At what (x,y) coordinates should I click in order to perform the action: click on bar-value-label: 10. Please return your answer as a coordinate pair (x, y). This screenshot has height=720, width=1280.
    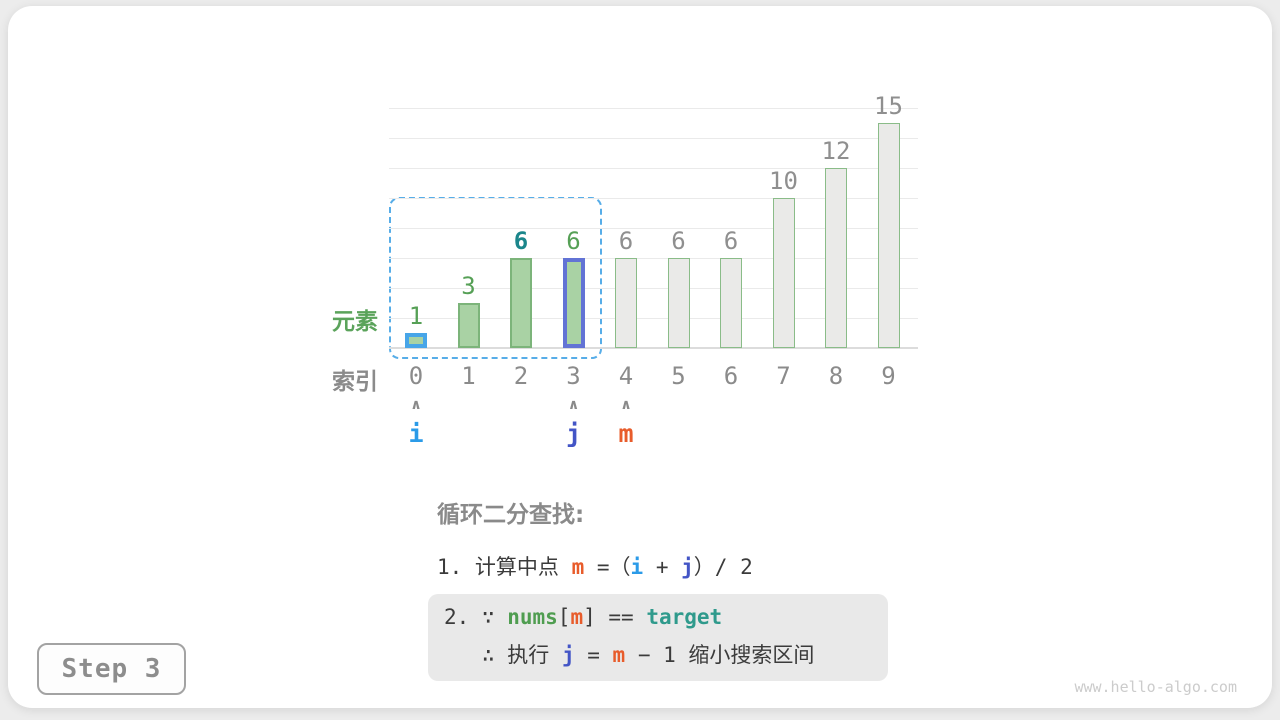
    Looking at the image, I should click on (783, 181).